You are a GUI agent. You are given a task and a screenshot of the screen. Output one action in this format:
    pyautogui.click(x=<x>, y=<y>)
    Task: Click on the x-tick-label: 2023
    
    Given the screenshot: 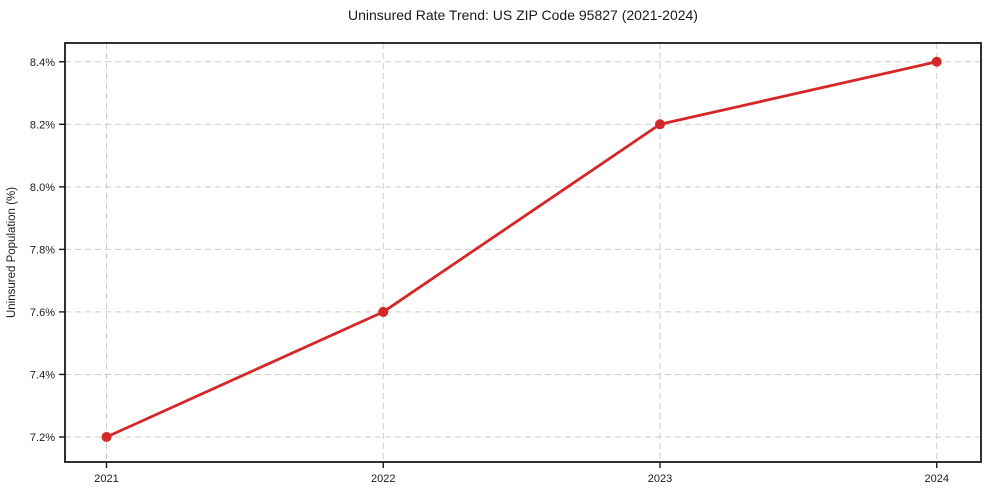 What is the action you would take?
    pyautogui.click(x=660, y=479)
    